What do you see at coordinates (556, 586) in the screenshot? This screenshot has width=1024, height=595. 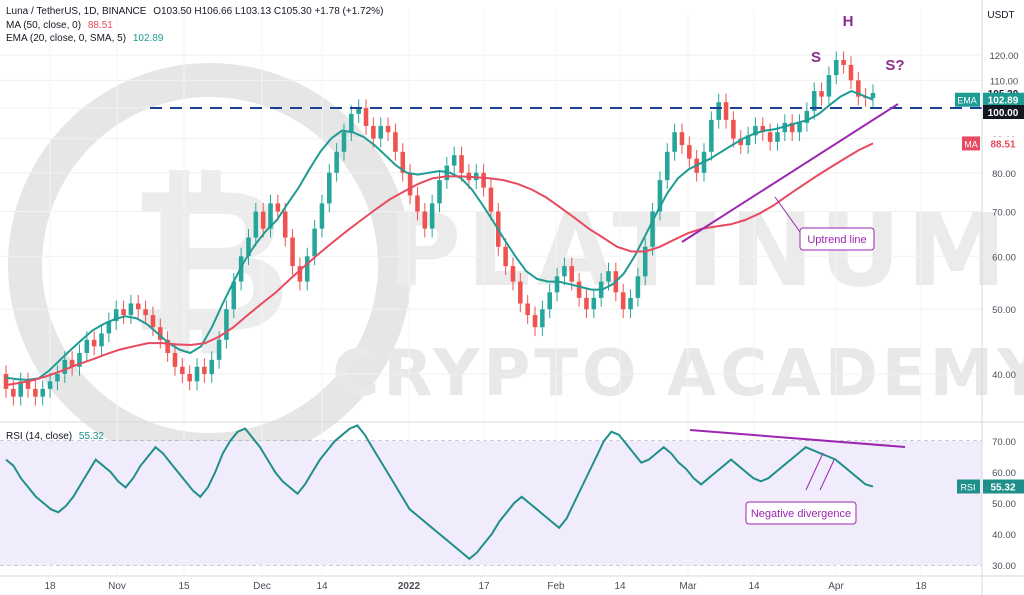 I see `time-tick-label: Feb` at bounding box center [556, 586].